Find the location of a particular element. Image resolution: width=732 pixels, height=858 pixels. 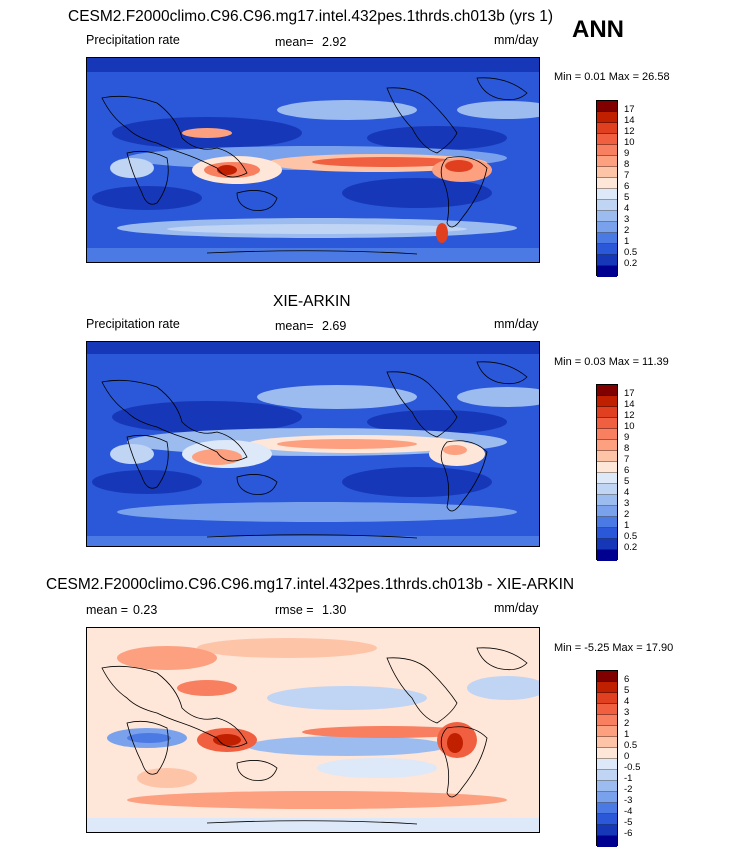

panel2-variable: Precipitation rate is located at coordinates (133, 324).